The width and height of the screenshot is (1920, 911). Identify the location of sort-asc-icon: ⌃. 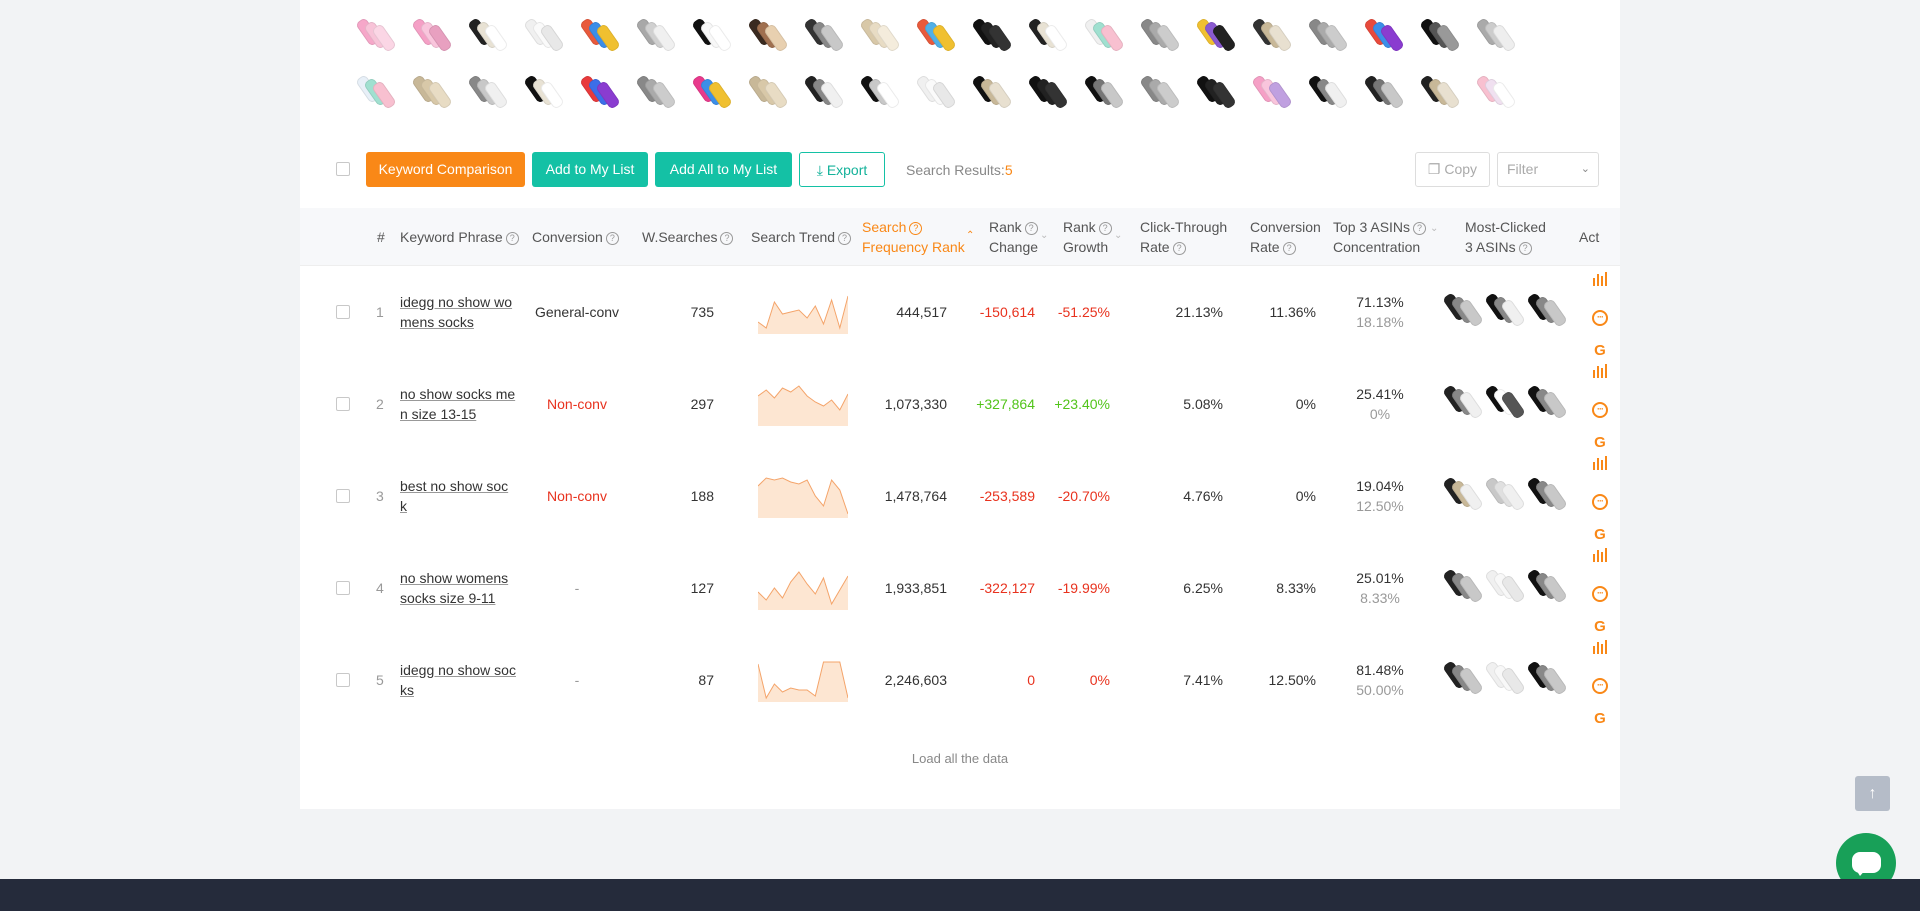
(970, 235).